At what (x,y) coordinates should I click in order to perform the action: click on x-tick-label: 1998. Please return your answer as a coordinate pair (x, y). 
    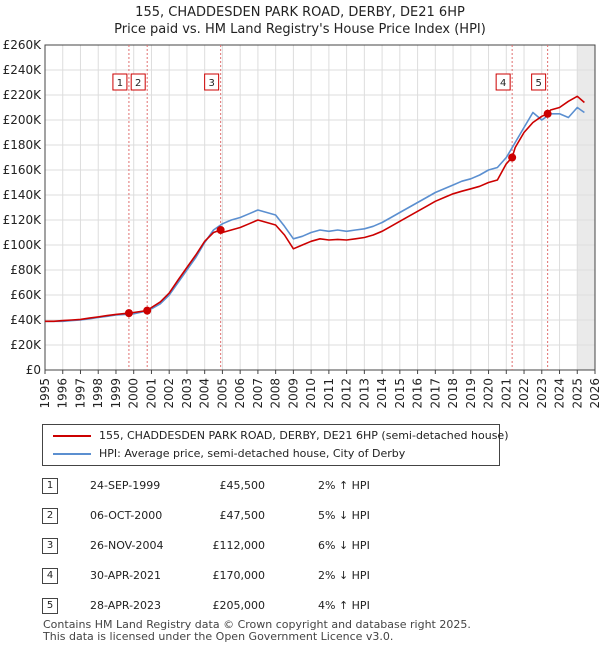
    Looking at the image, I should click on (98, 393).